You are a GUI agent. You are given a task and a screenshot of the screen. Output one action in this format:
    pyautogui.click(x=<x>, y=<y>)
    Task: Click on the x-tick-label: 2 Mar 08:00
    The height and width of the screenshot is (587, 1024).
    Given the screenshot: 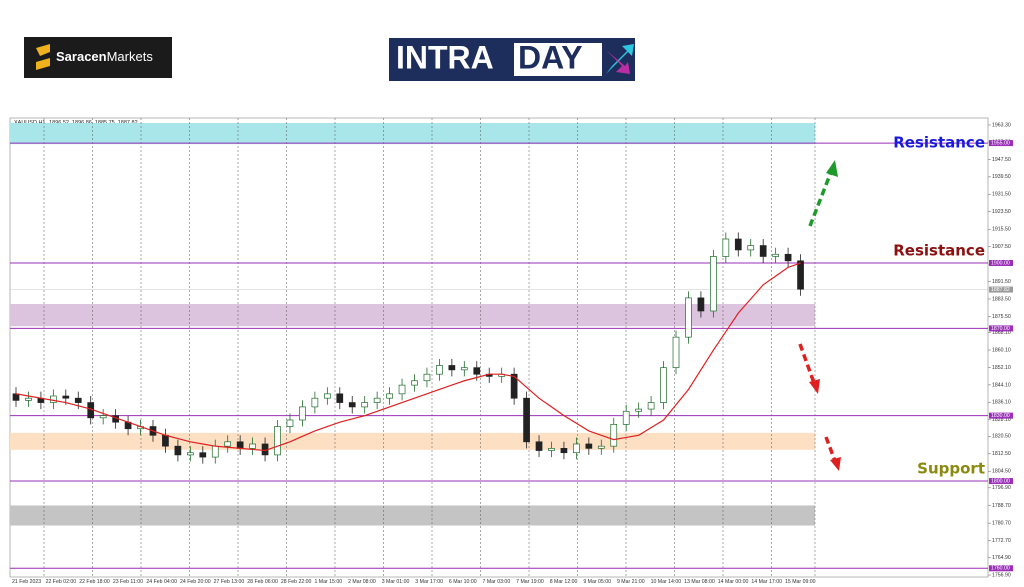 What is the action you would take?
    pyautogui.click(x=362, y=582)
    